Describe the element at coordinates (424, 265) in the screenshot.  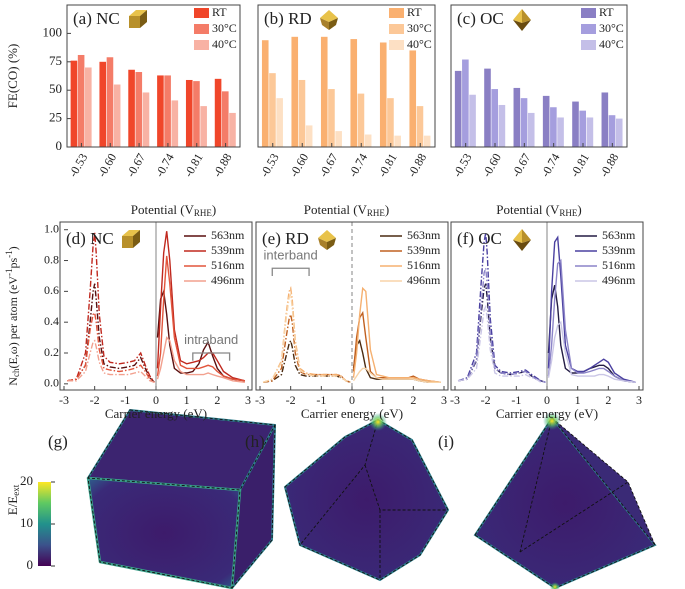
I see `legend-label: 516nm` at that location.